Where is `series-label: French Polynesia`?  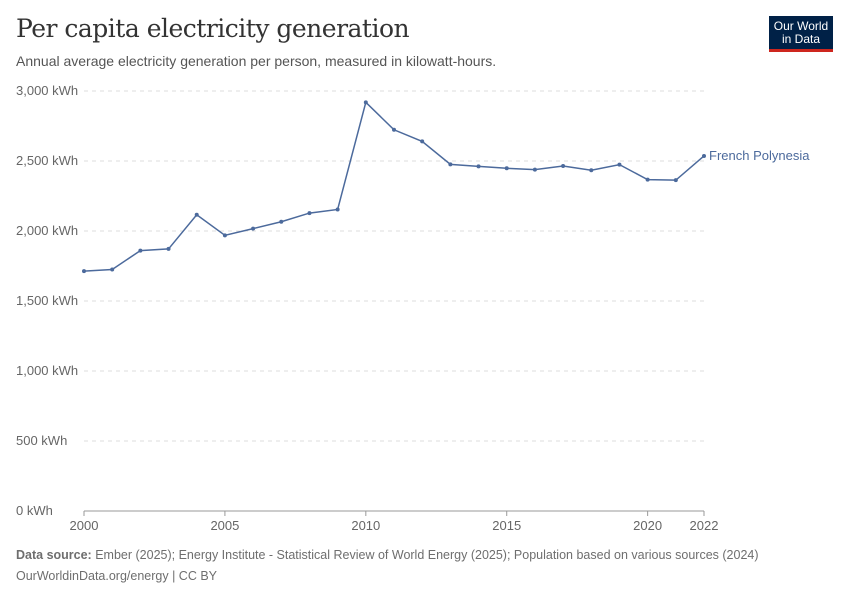
series-label: French Polynesia is located at coordinates (759, 155).